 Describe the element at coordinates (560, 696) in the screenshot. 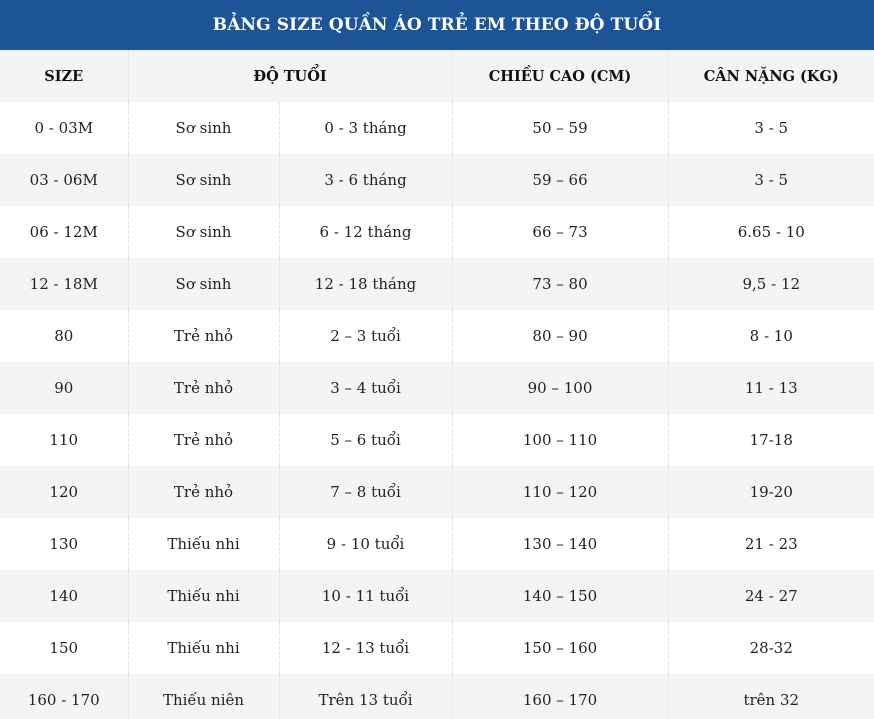

I see `cell-height: 160 – 170` at that location.